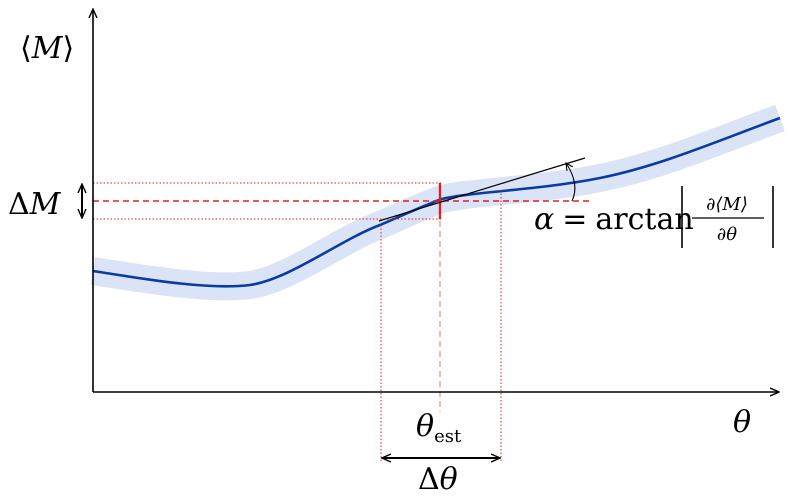 The image size is (788, 502). What do you see at coordinates (439, 428) in the screenshot?
I see `theta-est-label: θest` at bounding box center [439, 428].